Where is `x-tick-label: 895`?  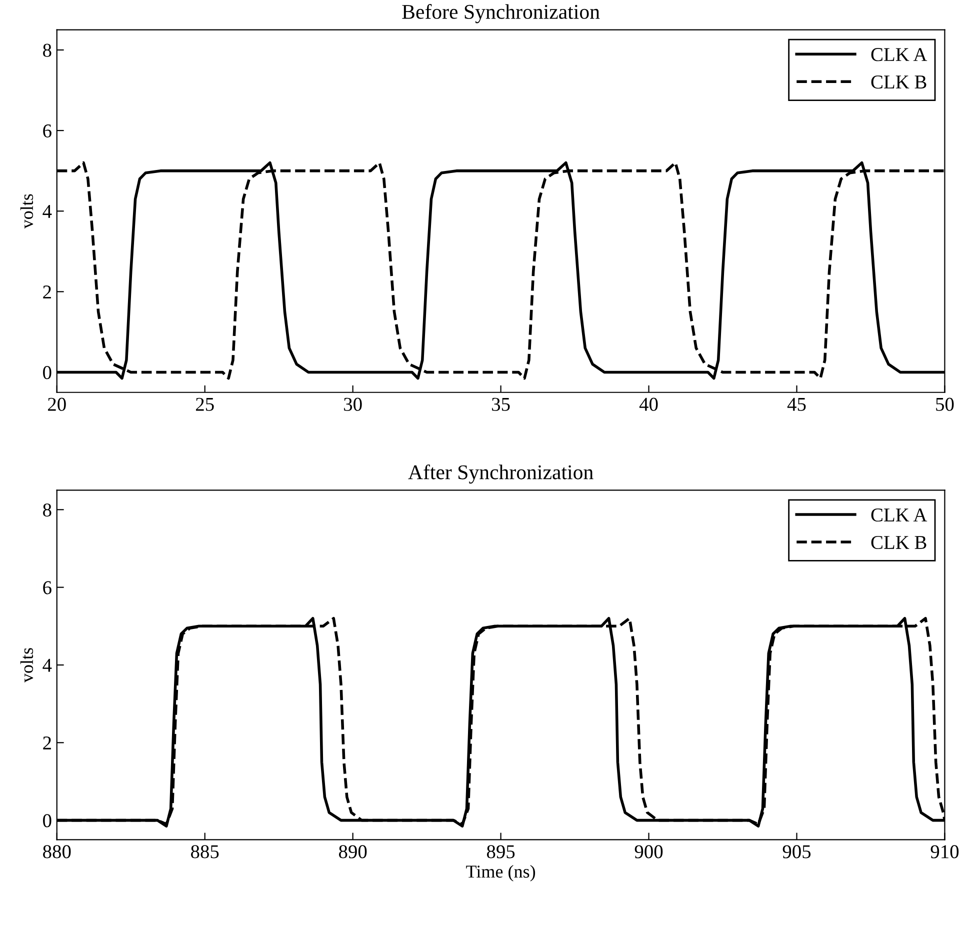
x-tick-label: 895 is located at coordinates (500, 851).